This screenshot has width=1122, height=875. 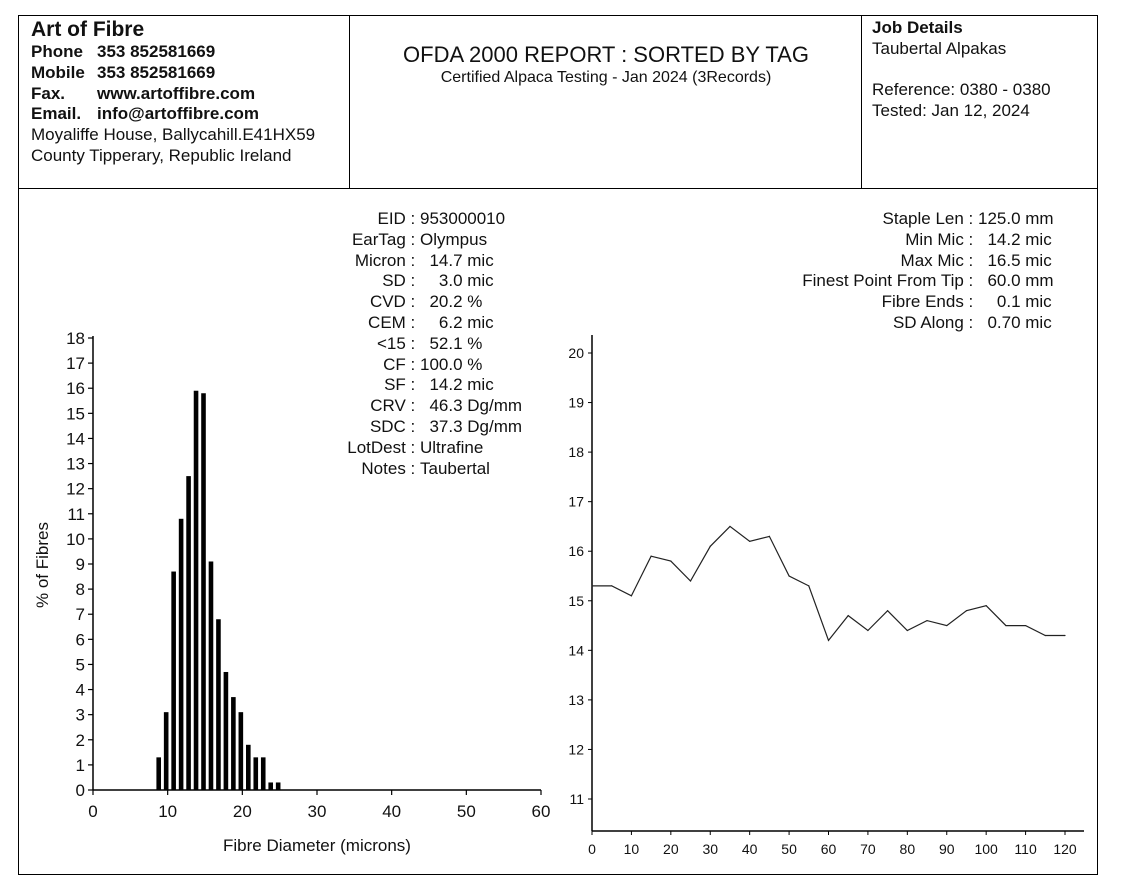 What do you see at coordinates (75, 388) in the screenshot?
I see `hist-y-tick-label: 16` at bounding box center [75, 388].